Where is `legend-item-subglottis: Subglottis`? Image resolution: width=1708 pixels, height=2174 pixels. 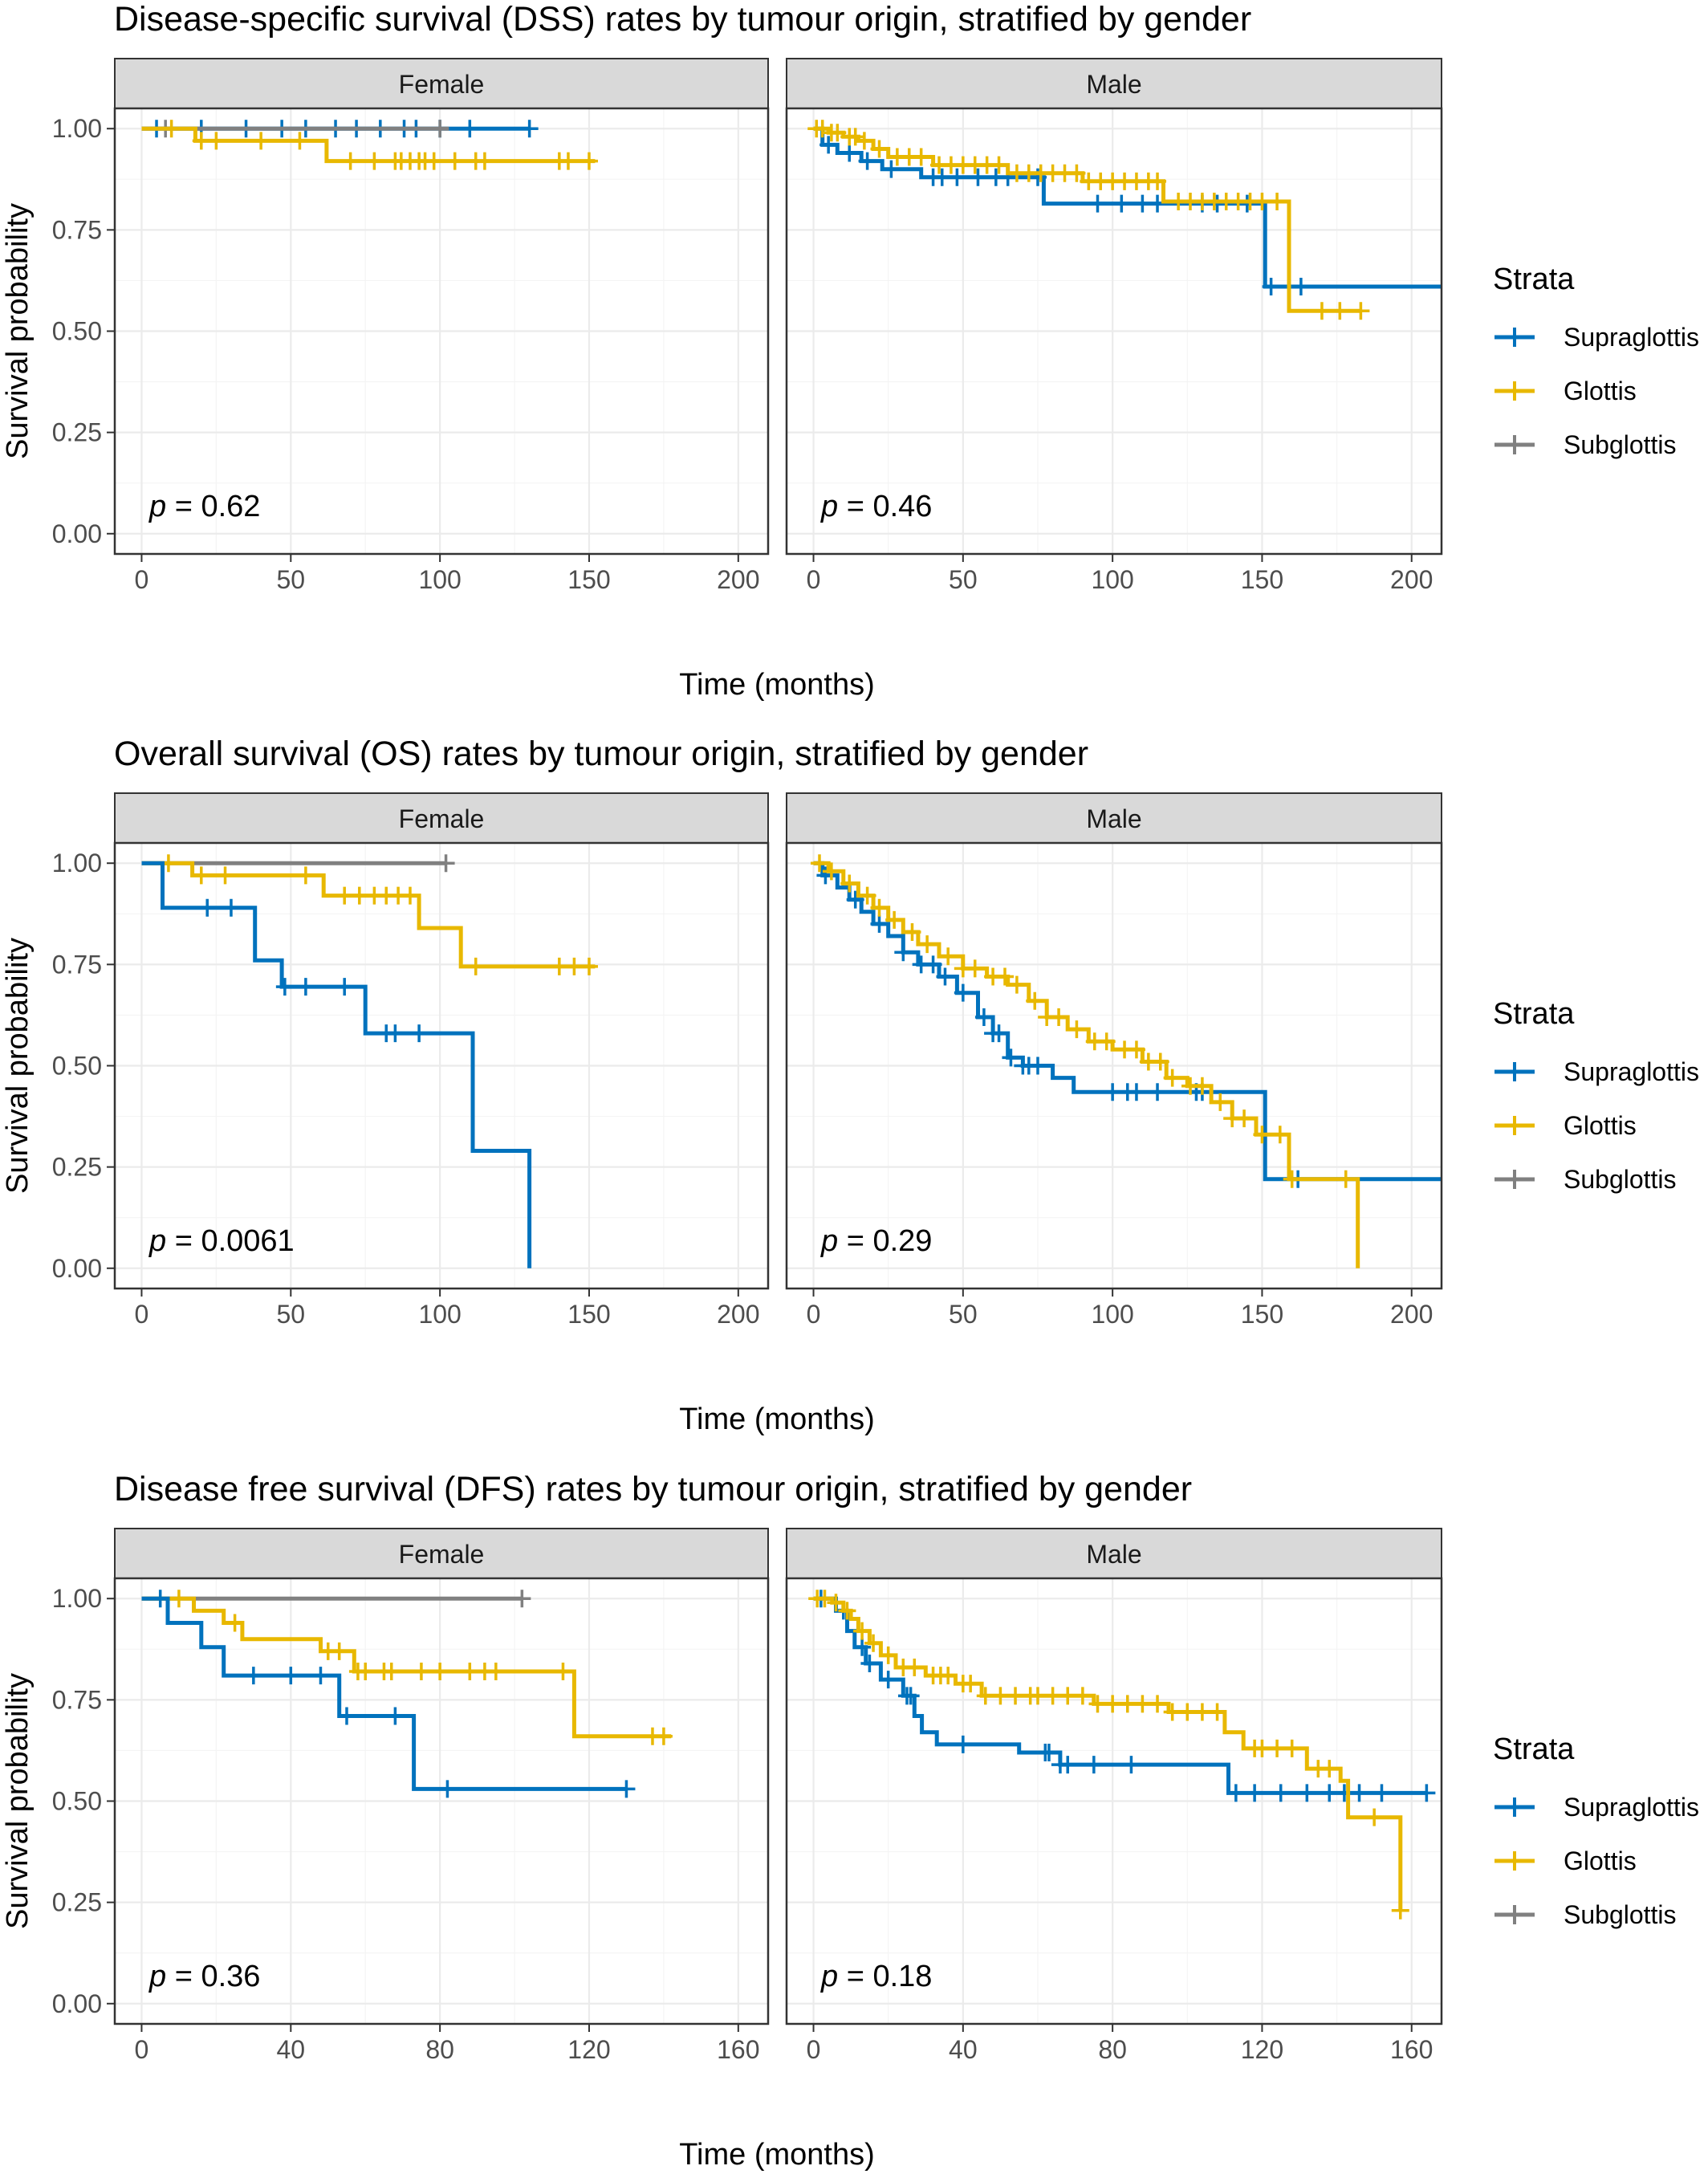 legend-item-subglottis: Subglottis is located at coordinates (1621, 1179).